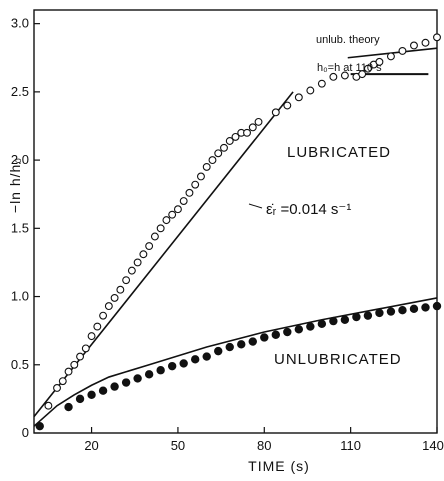 The height and width of the screenshot is (481, 444). Describe the element at coordinates (178, 445) in the screenshot. I see `x-tick-label: 50` at that location.